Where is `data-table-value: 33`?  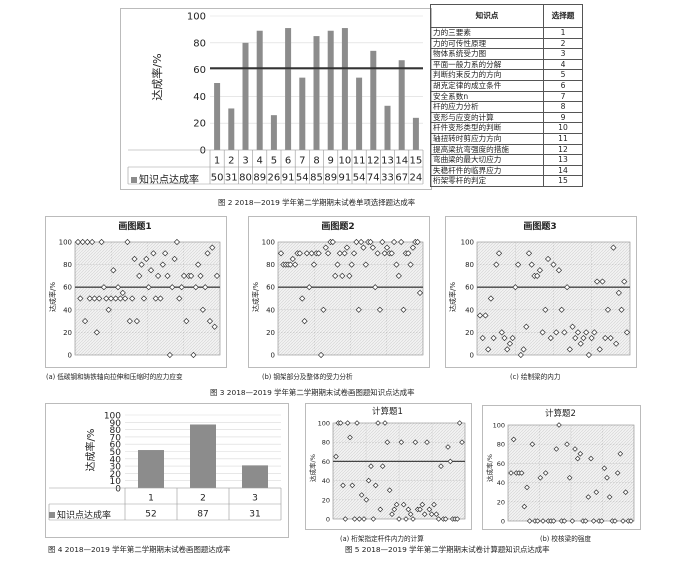 data-table-value: 33 is located at coordinates (387, 177).